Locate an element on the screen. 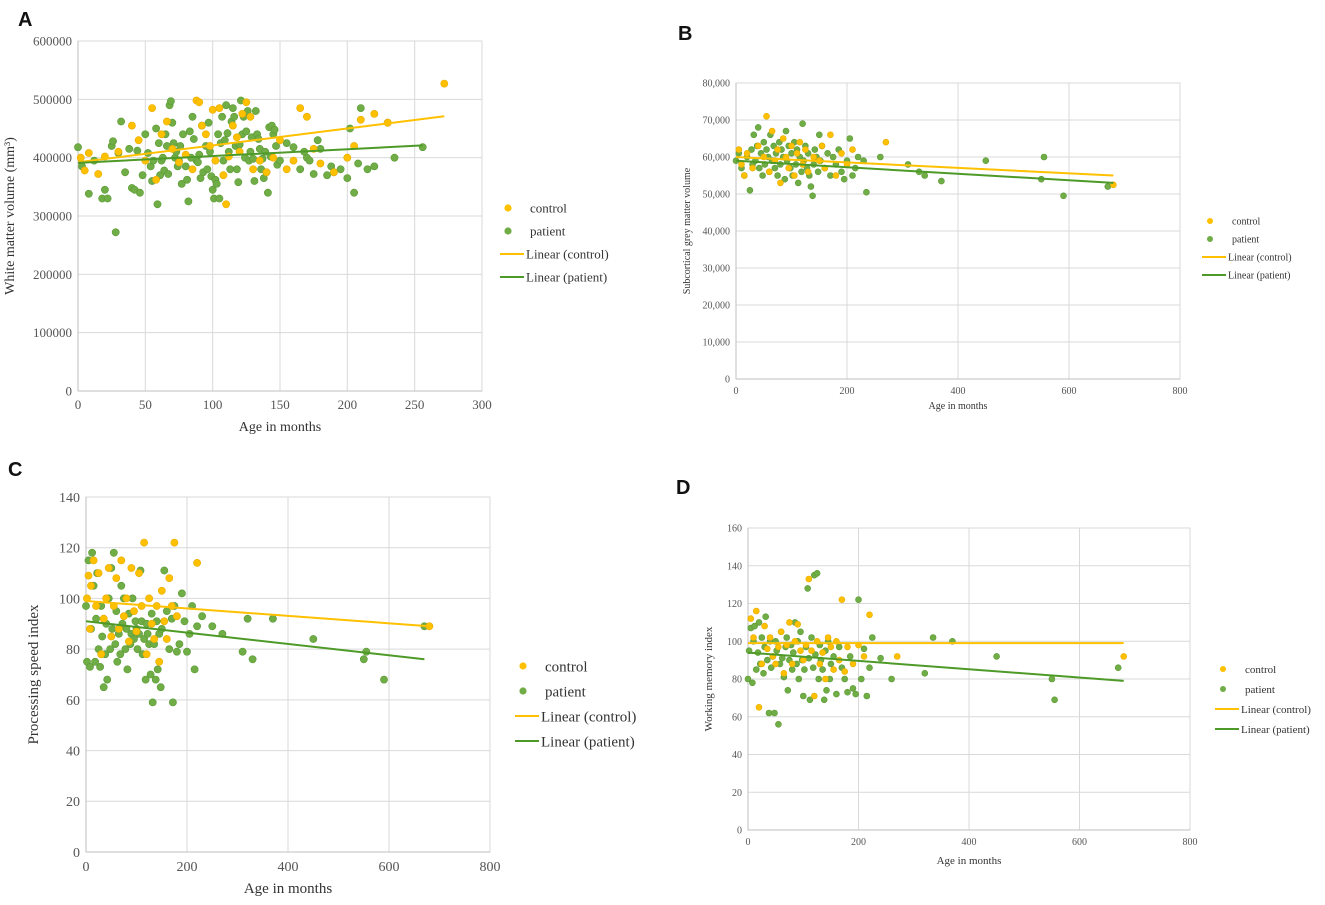 The width and height of the screenshot is (1325, 905). y-tick-label: 120 is located at coordinates (734, 604).